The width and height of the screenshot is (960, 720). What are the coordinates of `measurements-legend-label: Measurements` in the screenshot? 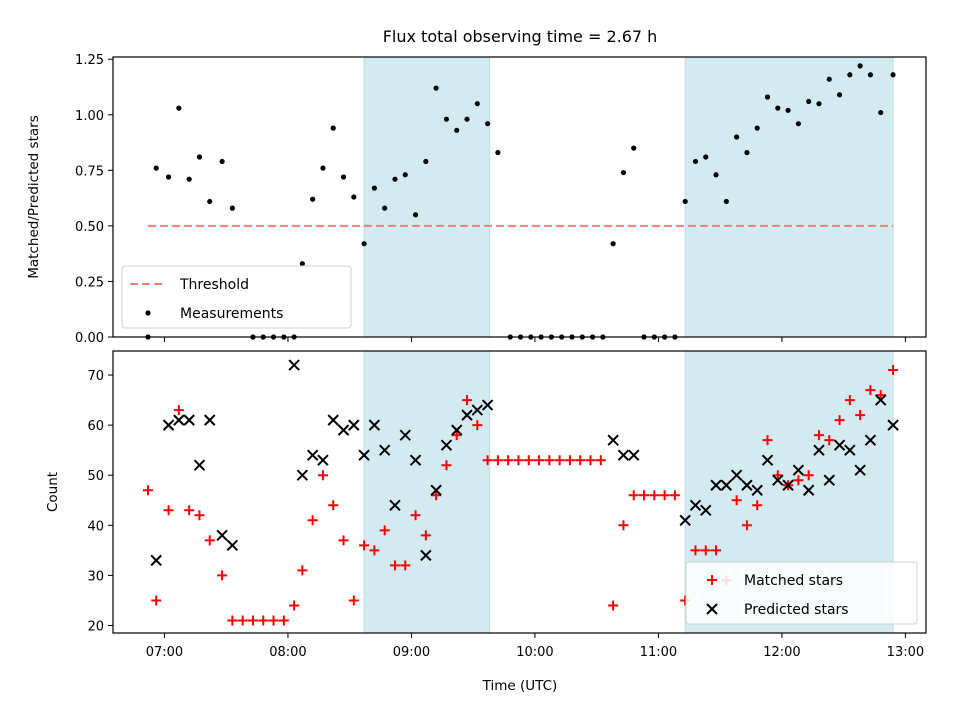 It's located at (231, 314).